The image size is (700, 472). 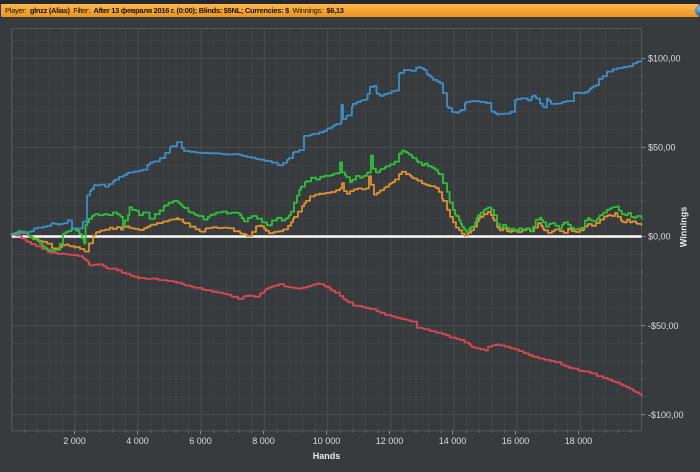 What do you see at coordinates (327, 441) in the screenshot?
I see `svg-text: 10 000` at bounding box center [327, 441].